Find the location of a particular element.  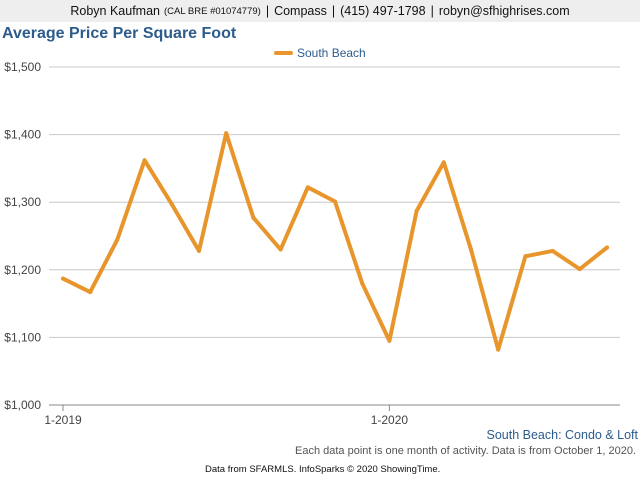

y-tick-label: $1,000 is located at coordinates (22, 405).